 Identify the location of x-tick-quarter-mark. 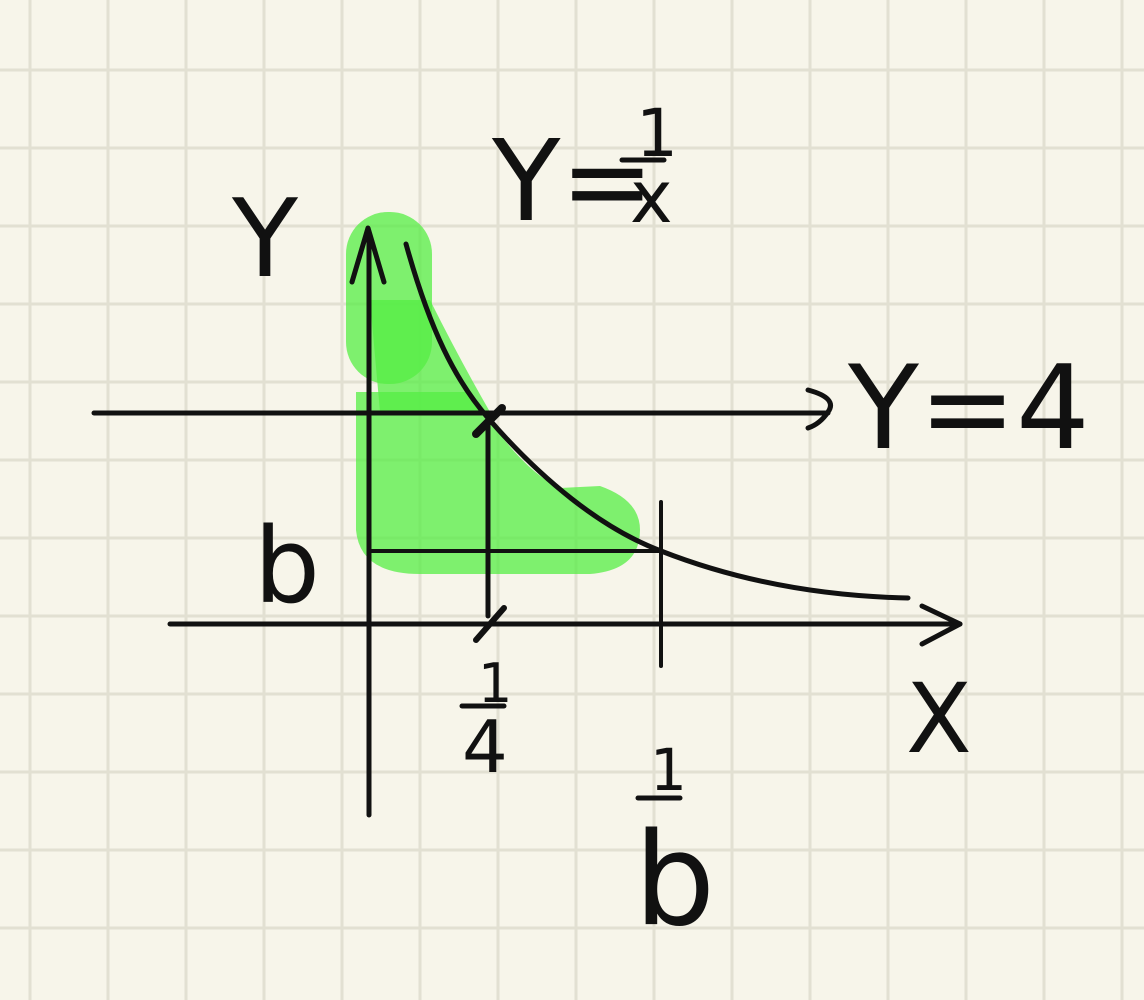
(490, 624).